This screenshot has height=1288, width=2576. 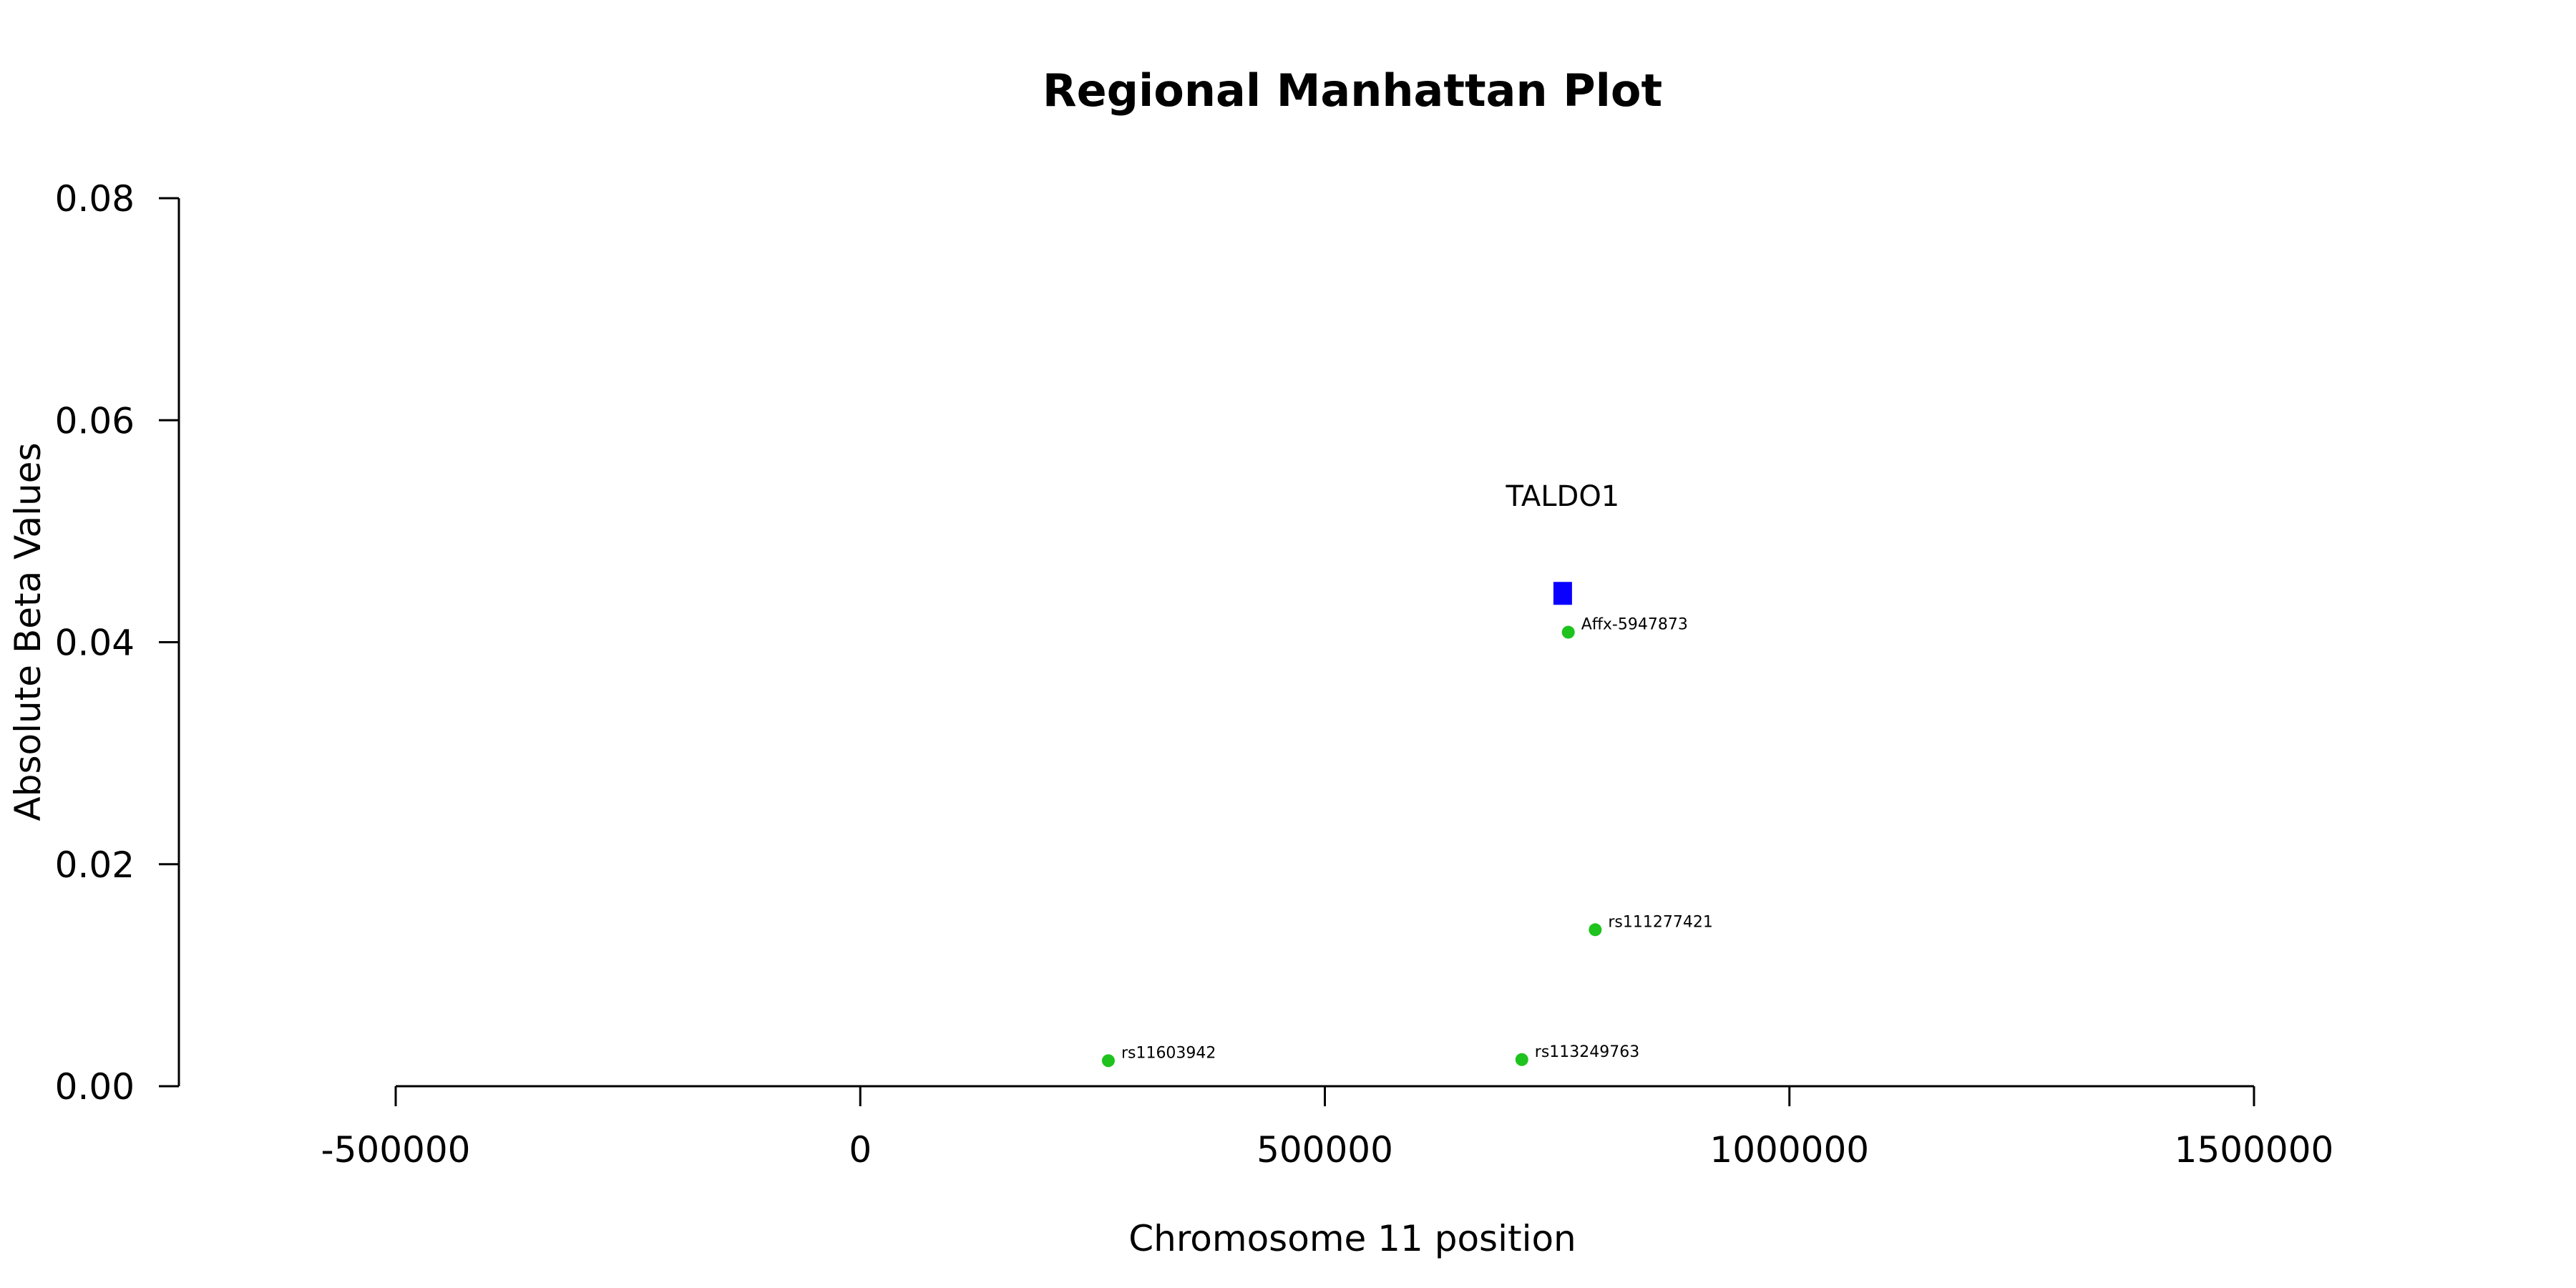 I want to click on gene-track: TALDO1, so click(x=1563, y=542).